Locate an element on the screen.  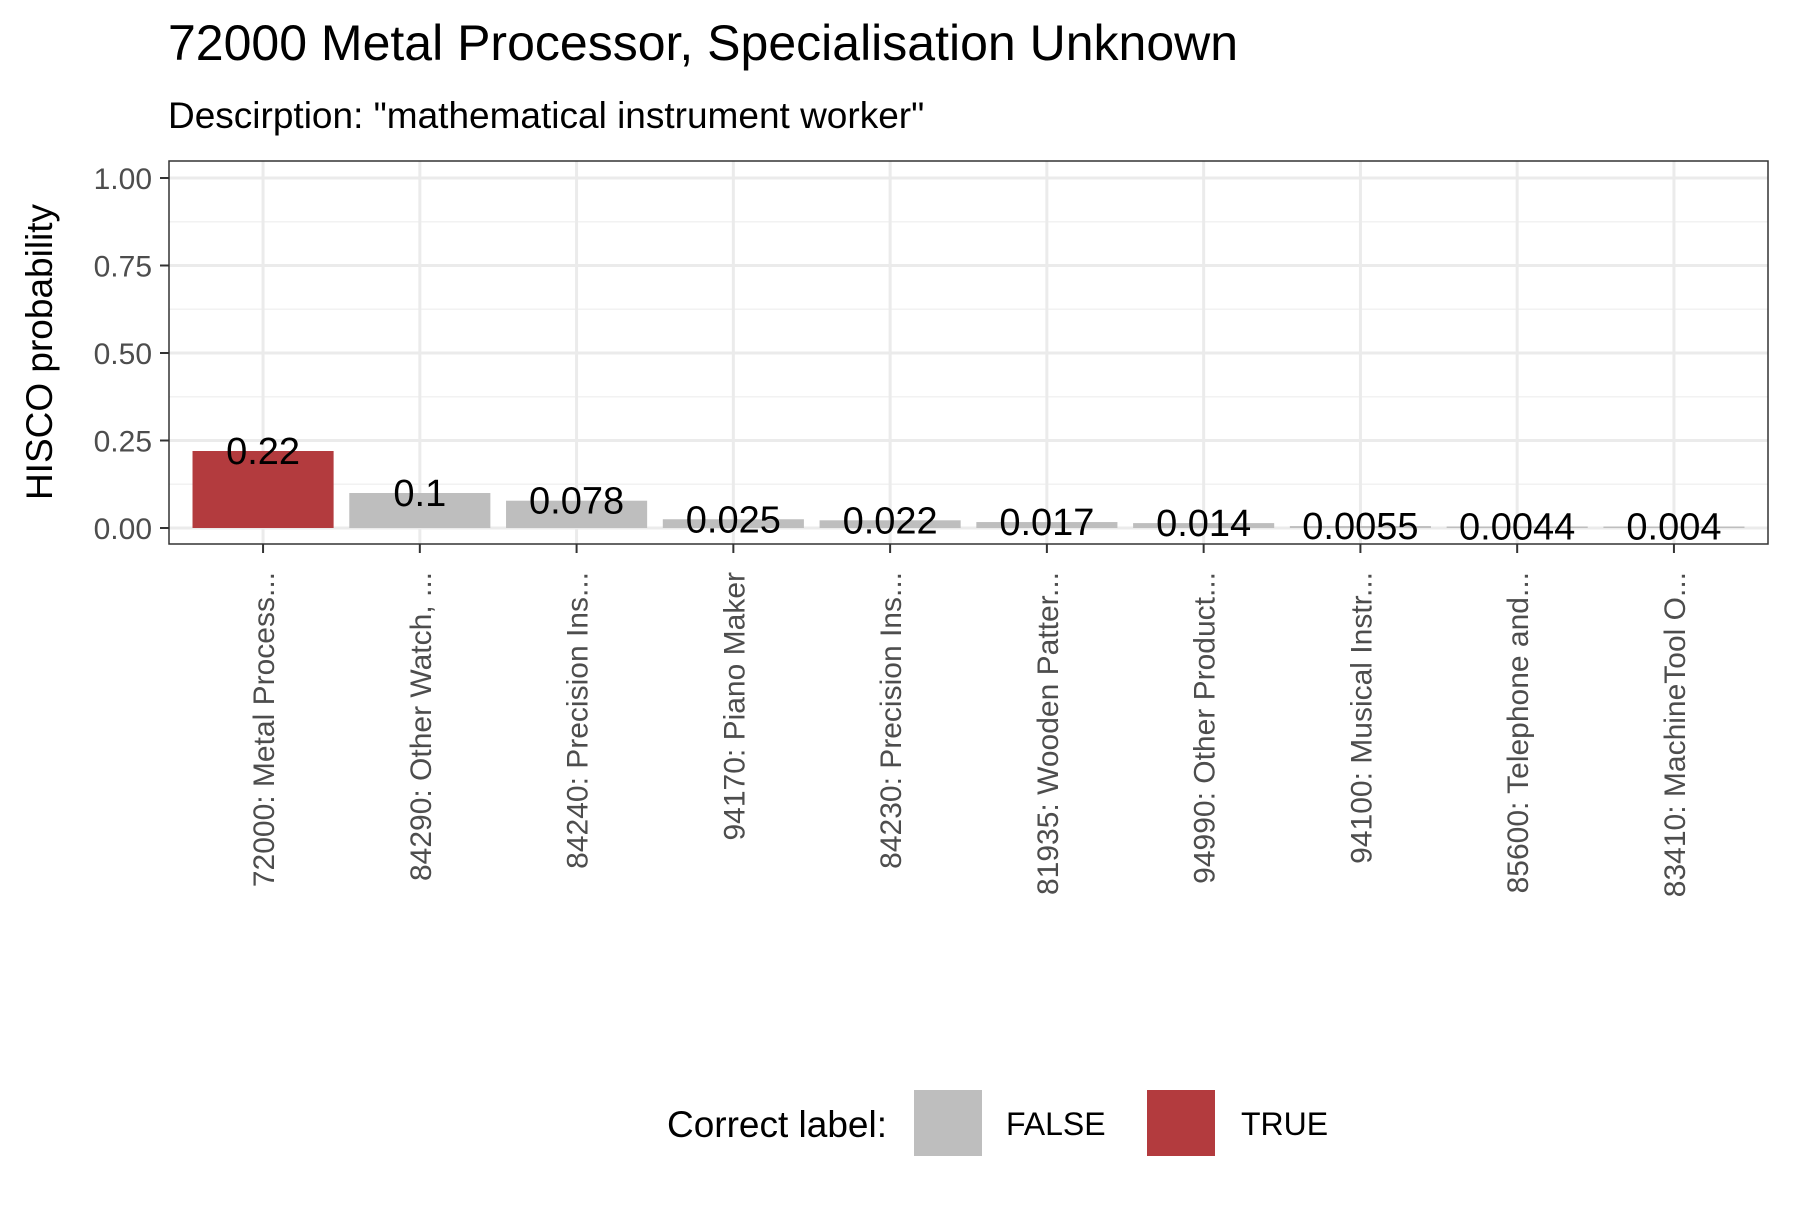
data-label: 0.014 is located at coordinates (1203, 524).